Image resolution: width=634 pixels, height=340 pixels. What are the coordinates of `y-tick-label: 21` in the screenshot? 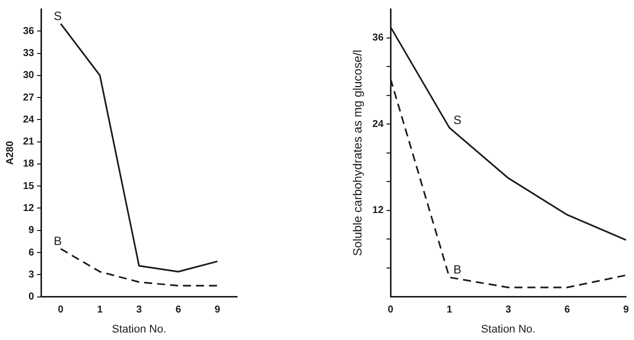 It's located at (29, 142).